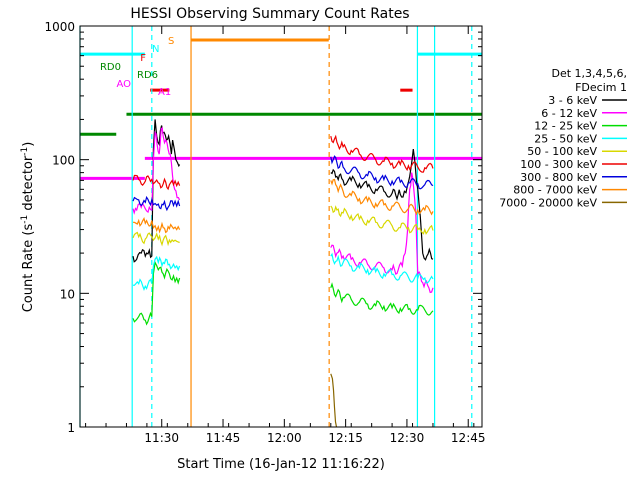 This screenshot has height=480, width=640. I want to click on x-tick-label: 11:30, so click(161, 438).